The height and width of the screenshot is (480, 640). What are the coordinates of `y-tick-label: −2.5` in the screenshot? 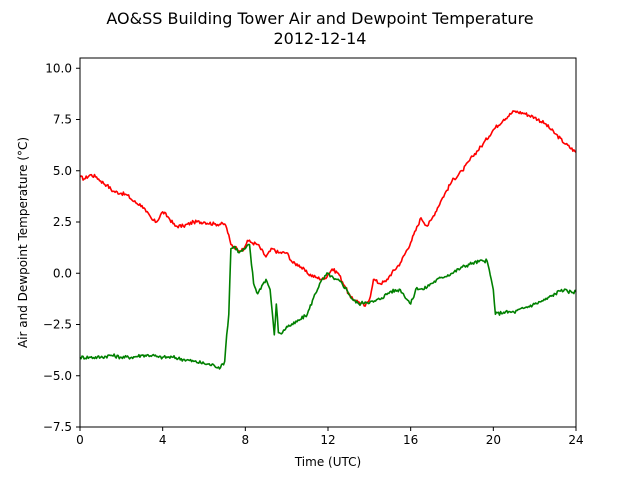 It's located at (57, 325).